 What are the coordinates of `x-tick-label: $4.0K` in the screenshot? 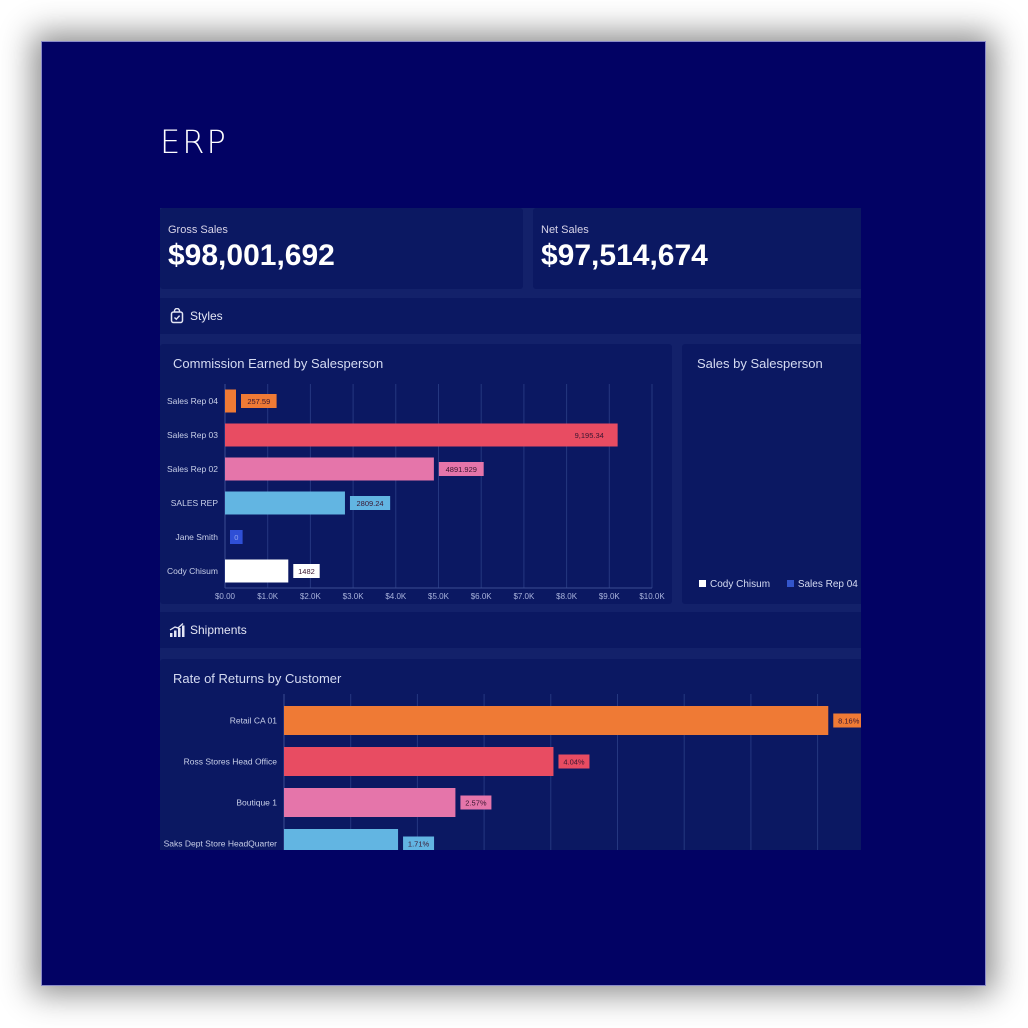 It's located at (396, 596).